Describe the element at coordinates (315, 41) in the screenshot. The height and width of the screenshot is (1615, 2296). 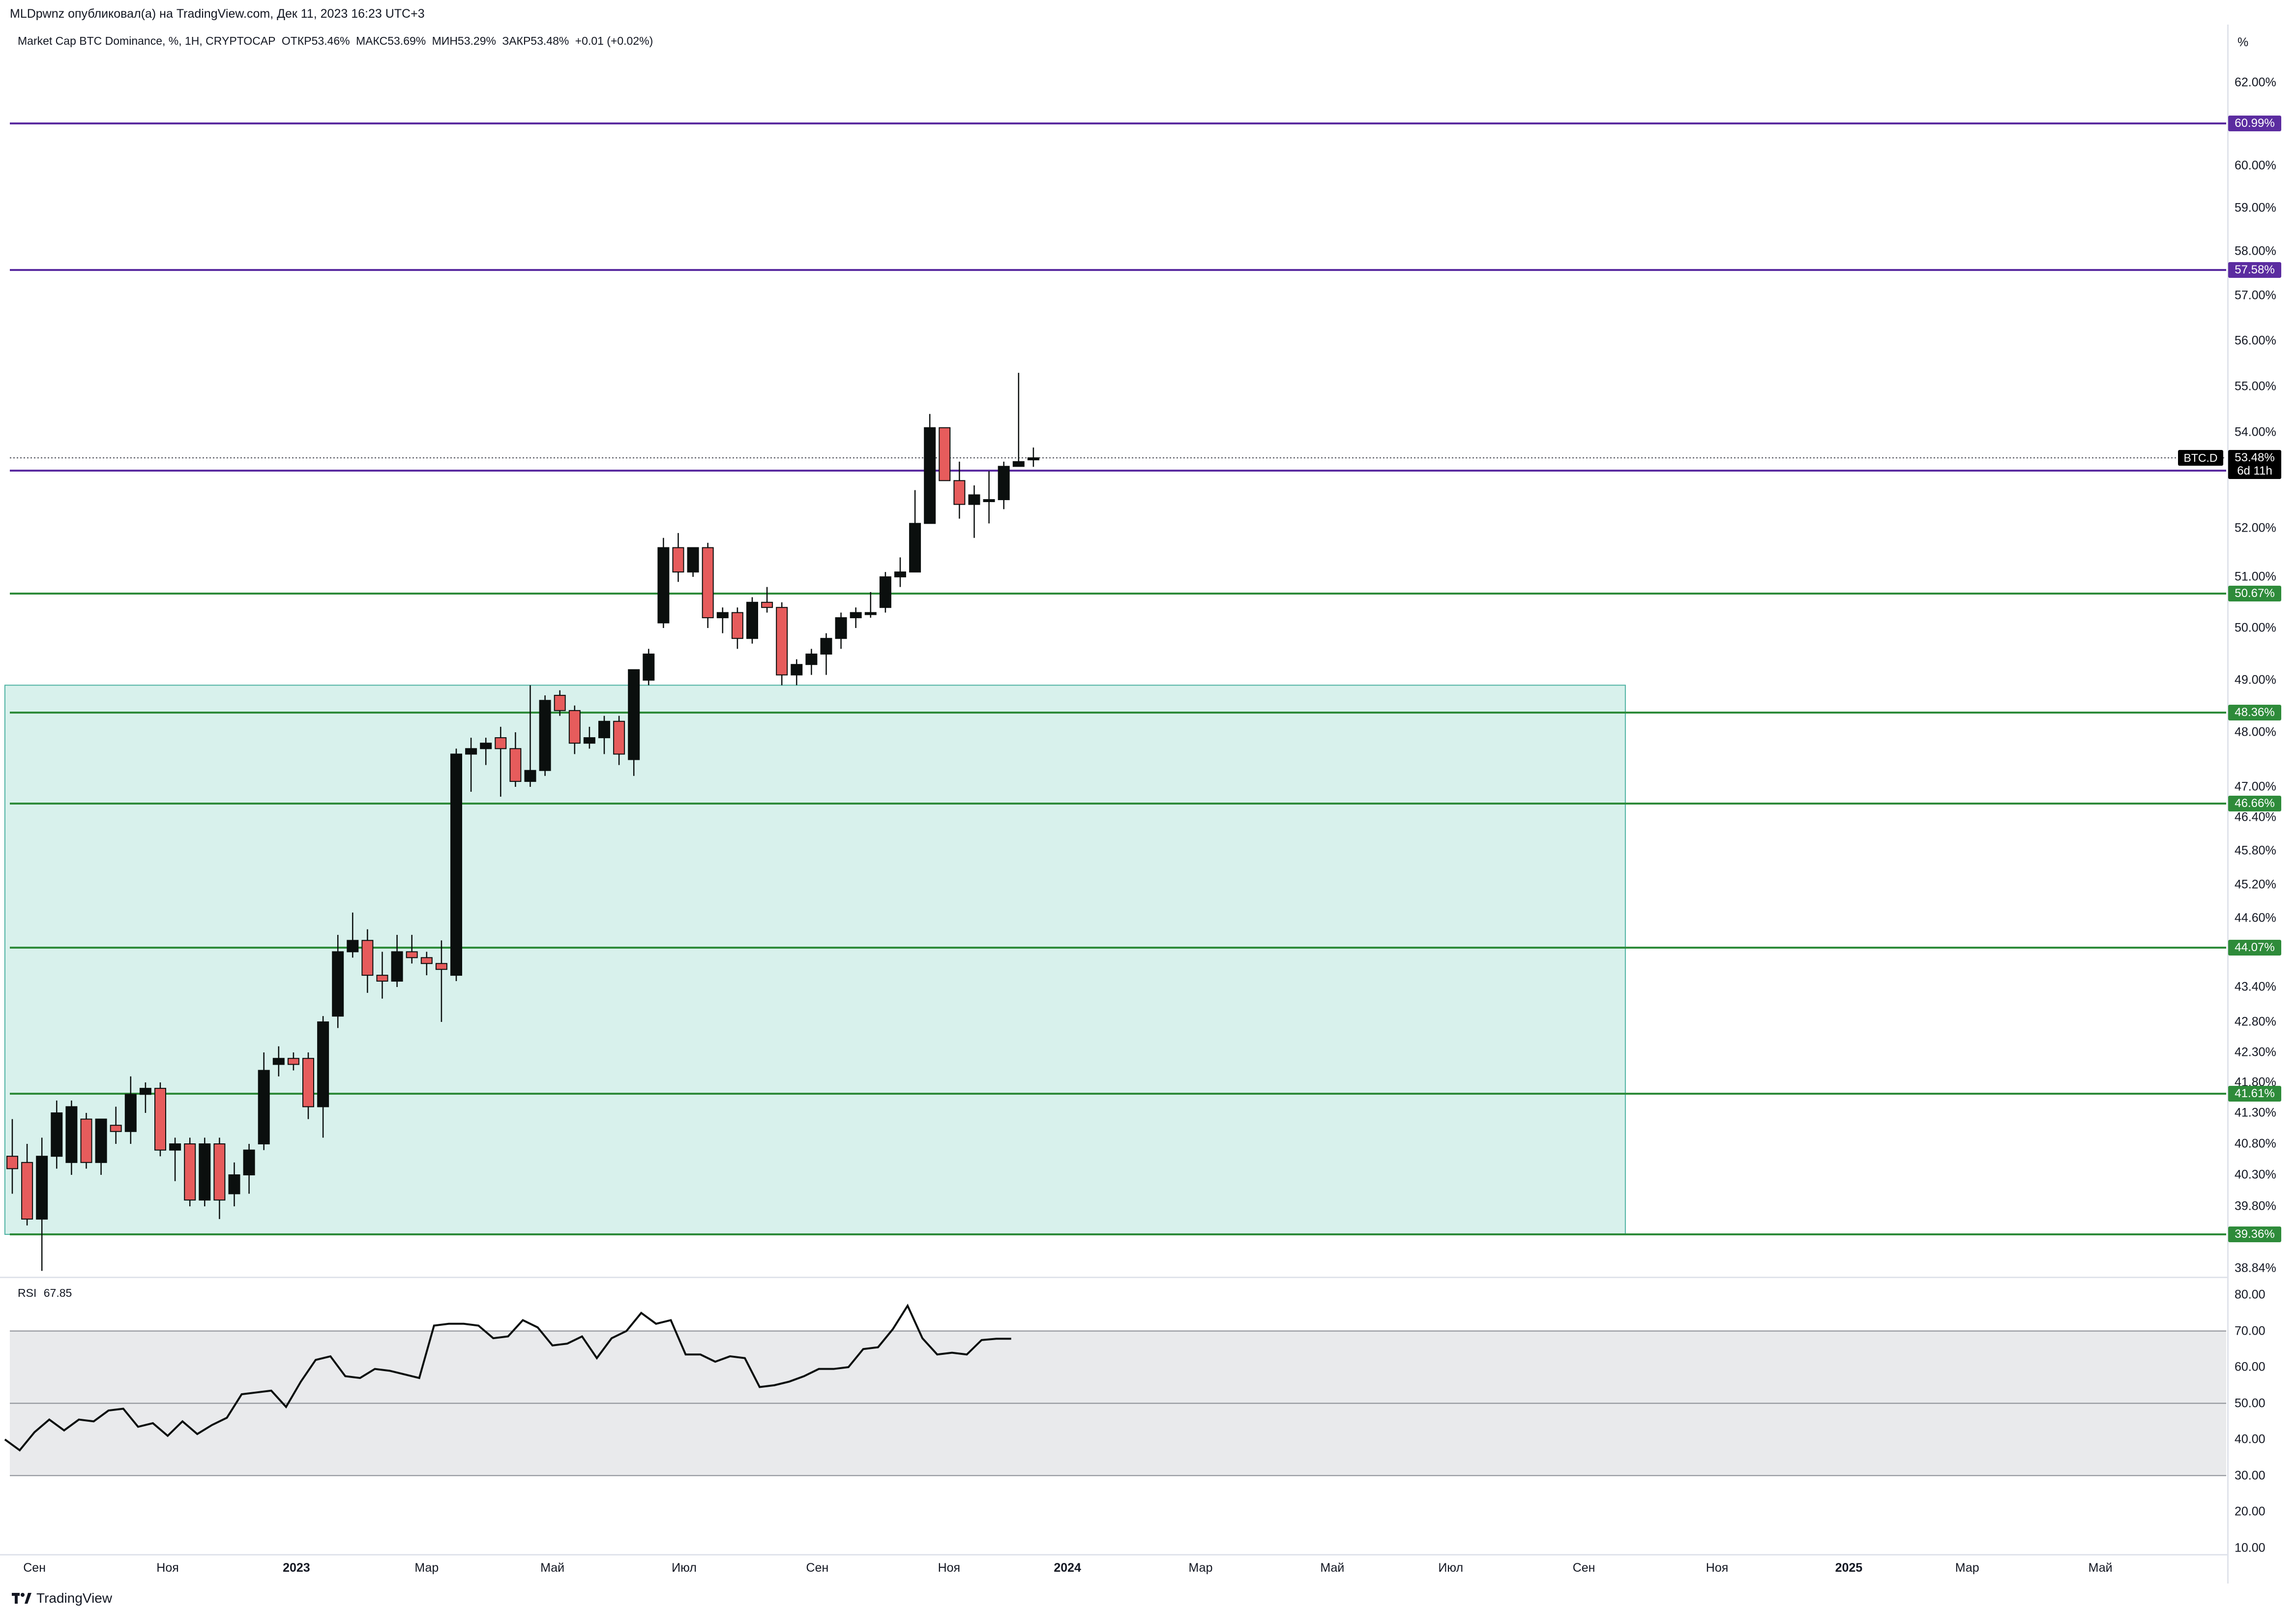
I see `ohlc-open: ОТКР53.46%` at that location.